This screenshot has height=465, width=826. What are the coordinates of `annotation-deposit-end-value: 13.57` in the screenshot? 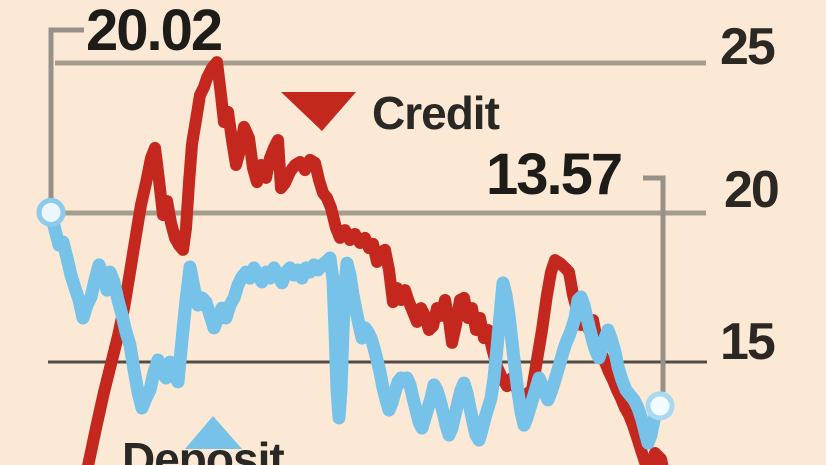 It's located at (554, 174).